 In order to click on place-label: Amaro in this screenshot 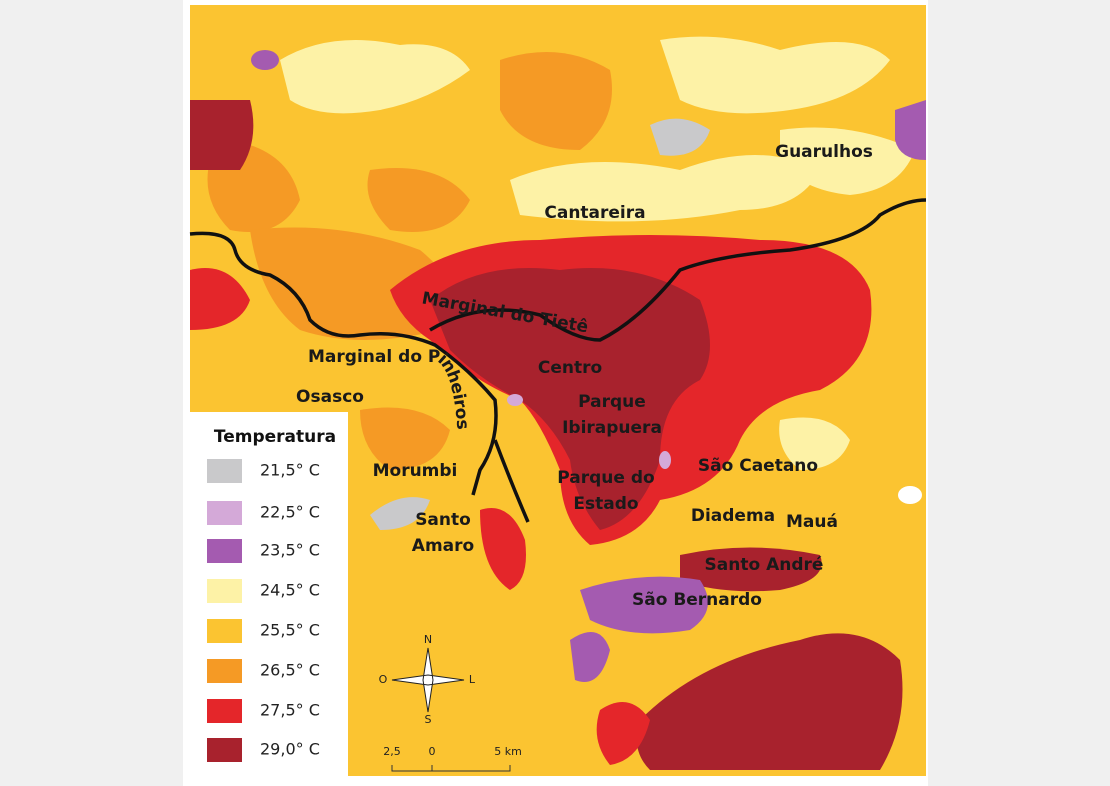, I will do `click(443, 546)`.